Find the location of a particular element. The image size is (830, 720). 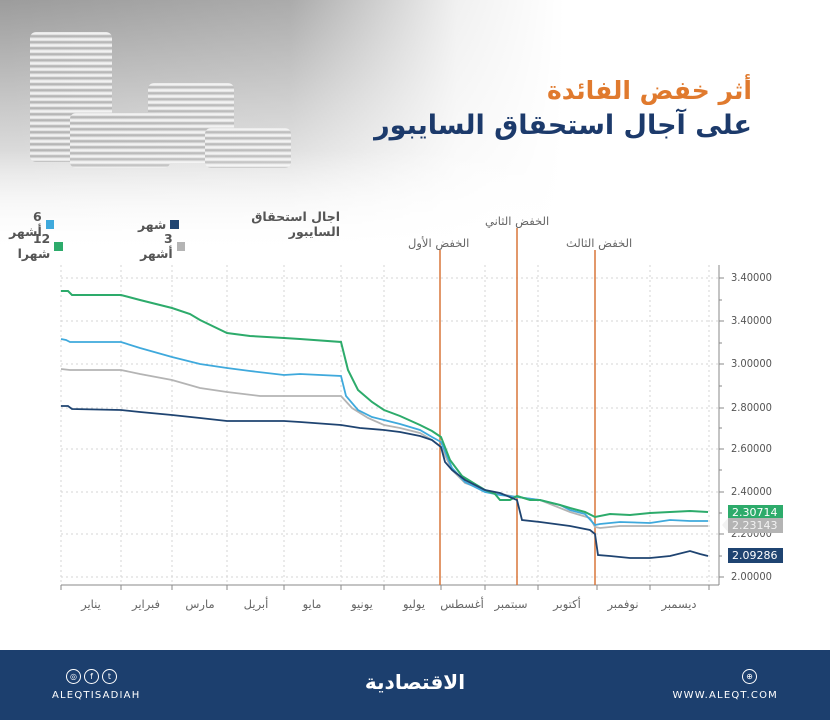

rate-cut-lines is located at coordinates (517, 406).